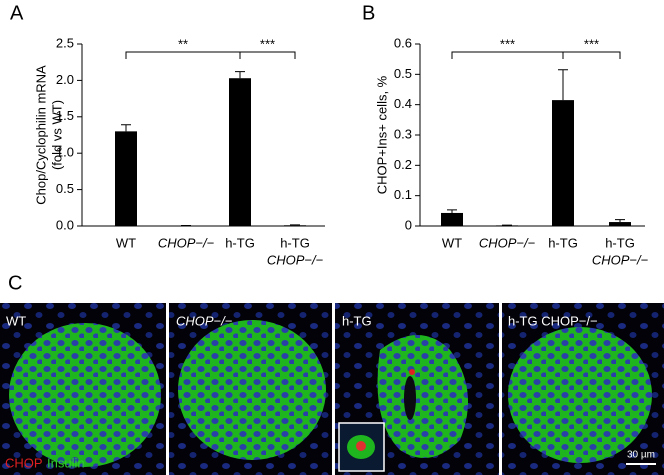  Describe the element at coordinates (553, 320) in the screenshot. I see `image-label: h-TG CHOP−/−` at that location.